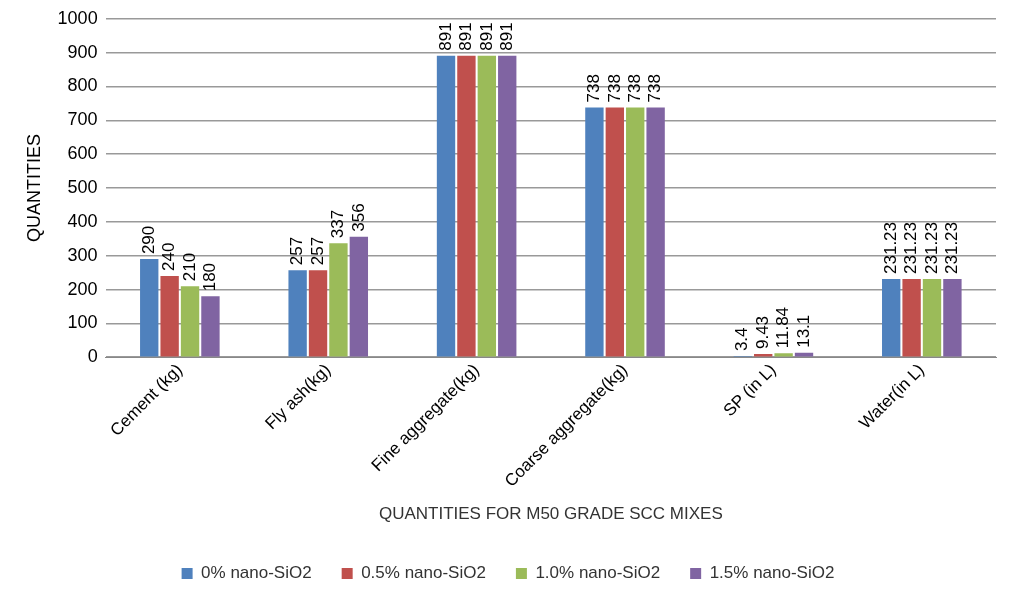  I want to click on legend-label: 0% nano-SiO2, so click(256, 573).